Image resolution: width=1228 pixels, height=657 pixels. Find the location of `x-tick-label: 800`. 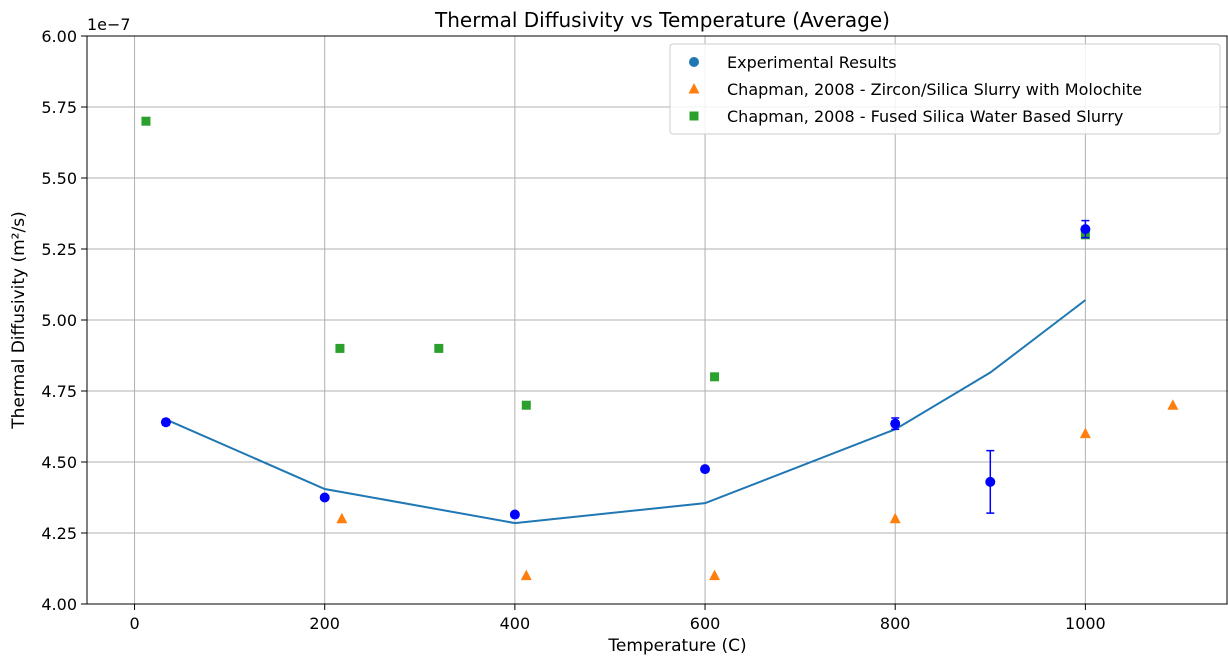

x-tick-label: 800 is located at coordinates (895, 623).